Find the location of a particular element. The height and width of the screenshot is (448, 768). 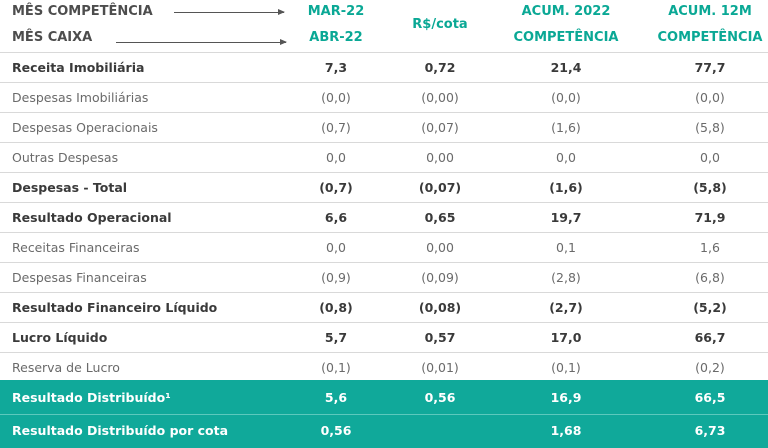

header-competence-month-label: MÊS COMPETÊNCIA is located at coordinates (82, 11).